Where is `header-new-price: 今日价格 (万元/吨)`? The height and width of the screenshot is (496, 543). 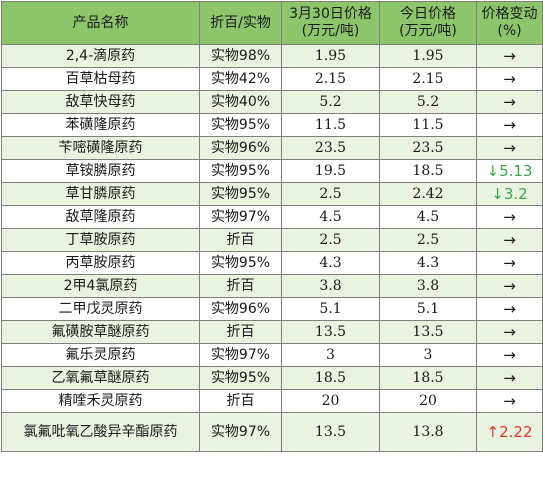
header-new-price: 今日价格 (万元/吨) is located at coordinates (428, 23).